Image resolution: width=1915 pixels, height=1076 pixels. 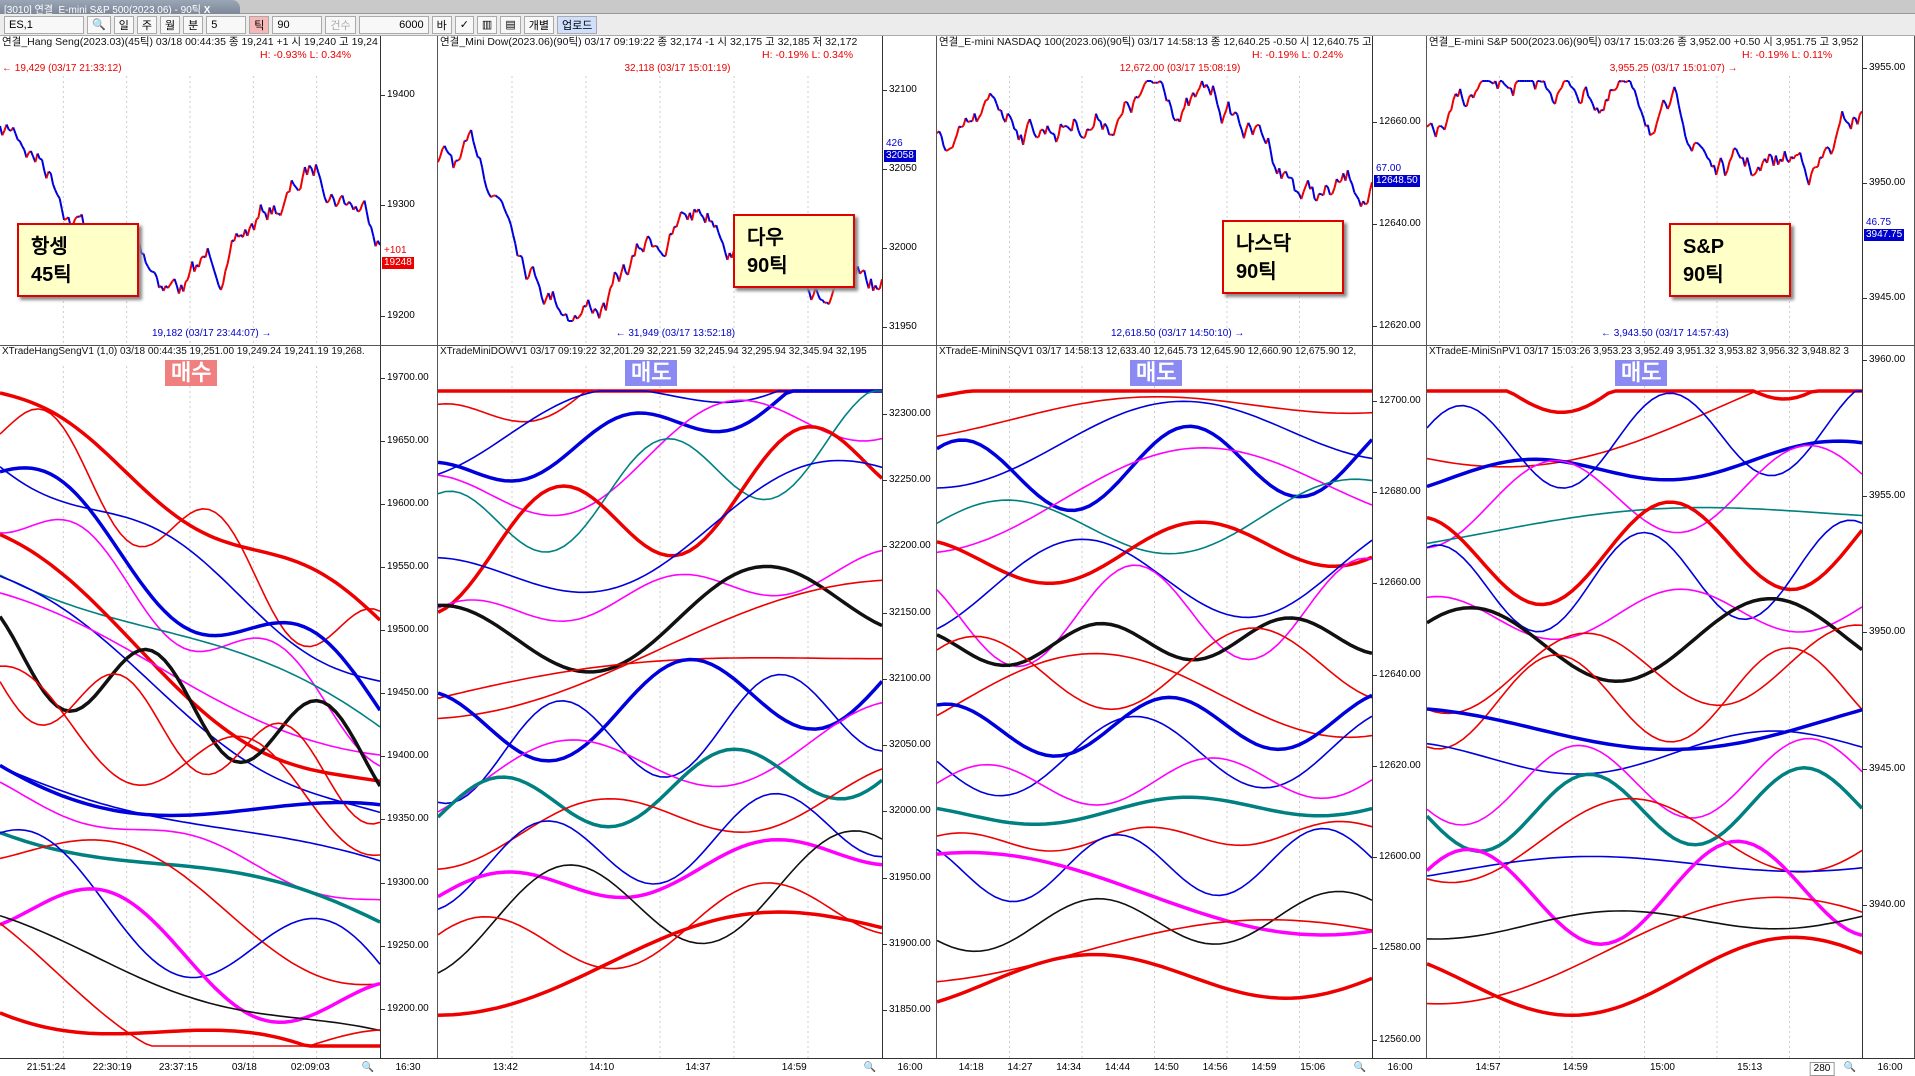 I want to click on indicator-tick: 32000.00, so click(x=910, y=811).